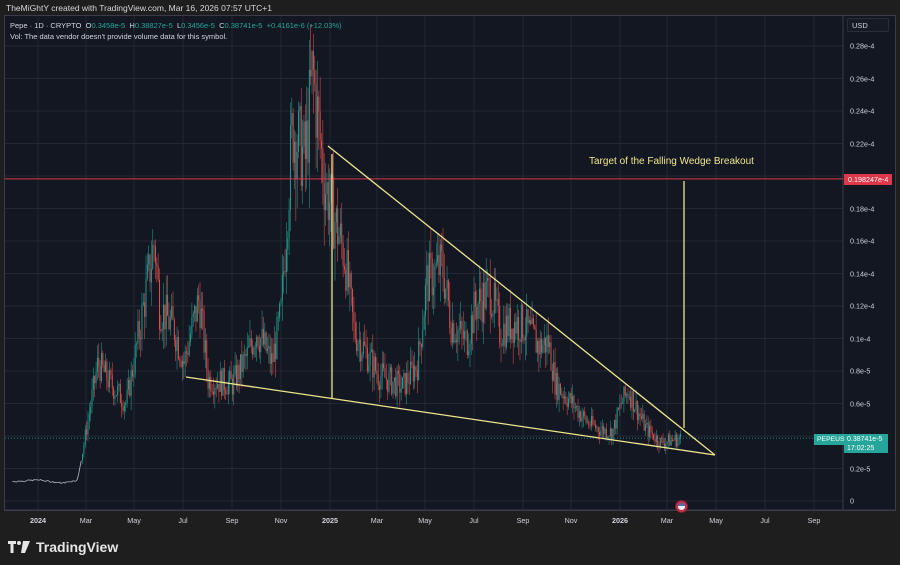 This screenshot has width=900, height=565. What do you see at coordinates (868, 179) in the screenshot?
I see `target-price-label: 0.198247e-4` at bounding box center [868, 179].